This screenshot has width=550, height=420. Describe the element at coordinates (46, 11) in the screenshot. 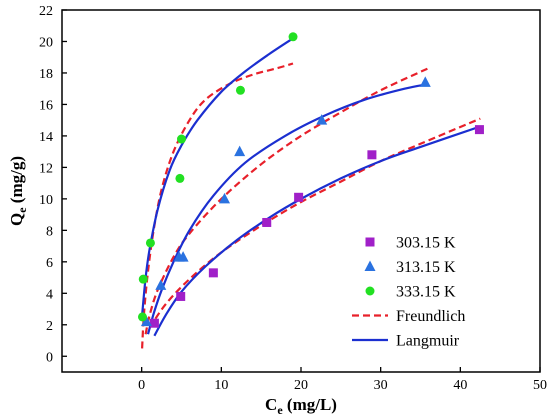

I see `y-tick-label: 22` at that location.